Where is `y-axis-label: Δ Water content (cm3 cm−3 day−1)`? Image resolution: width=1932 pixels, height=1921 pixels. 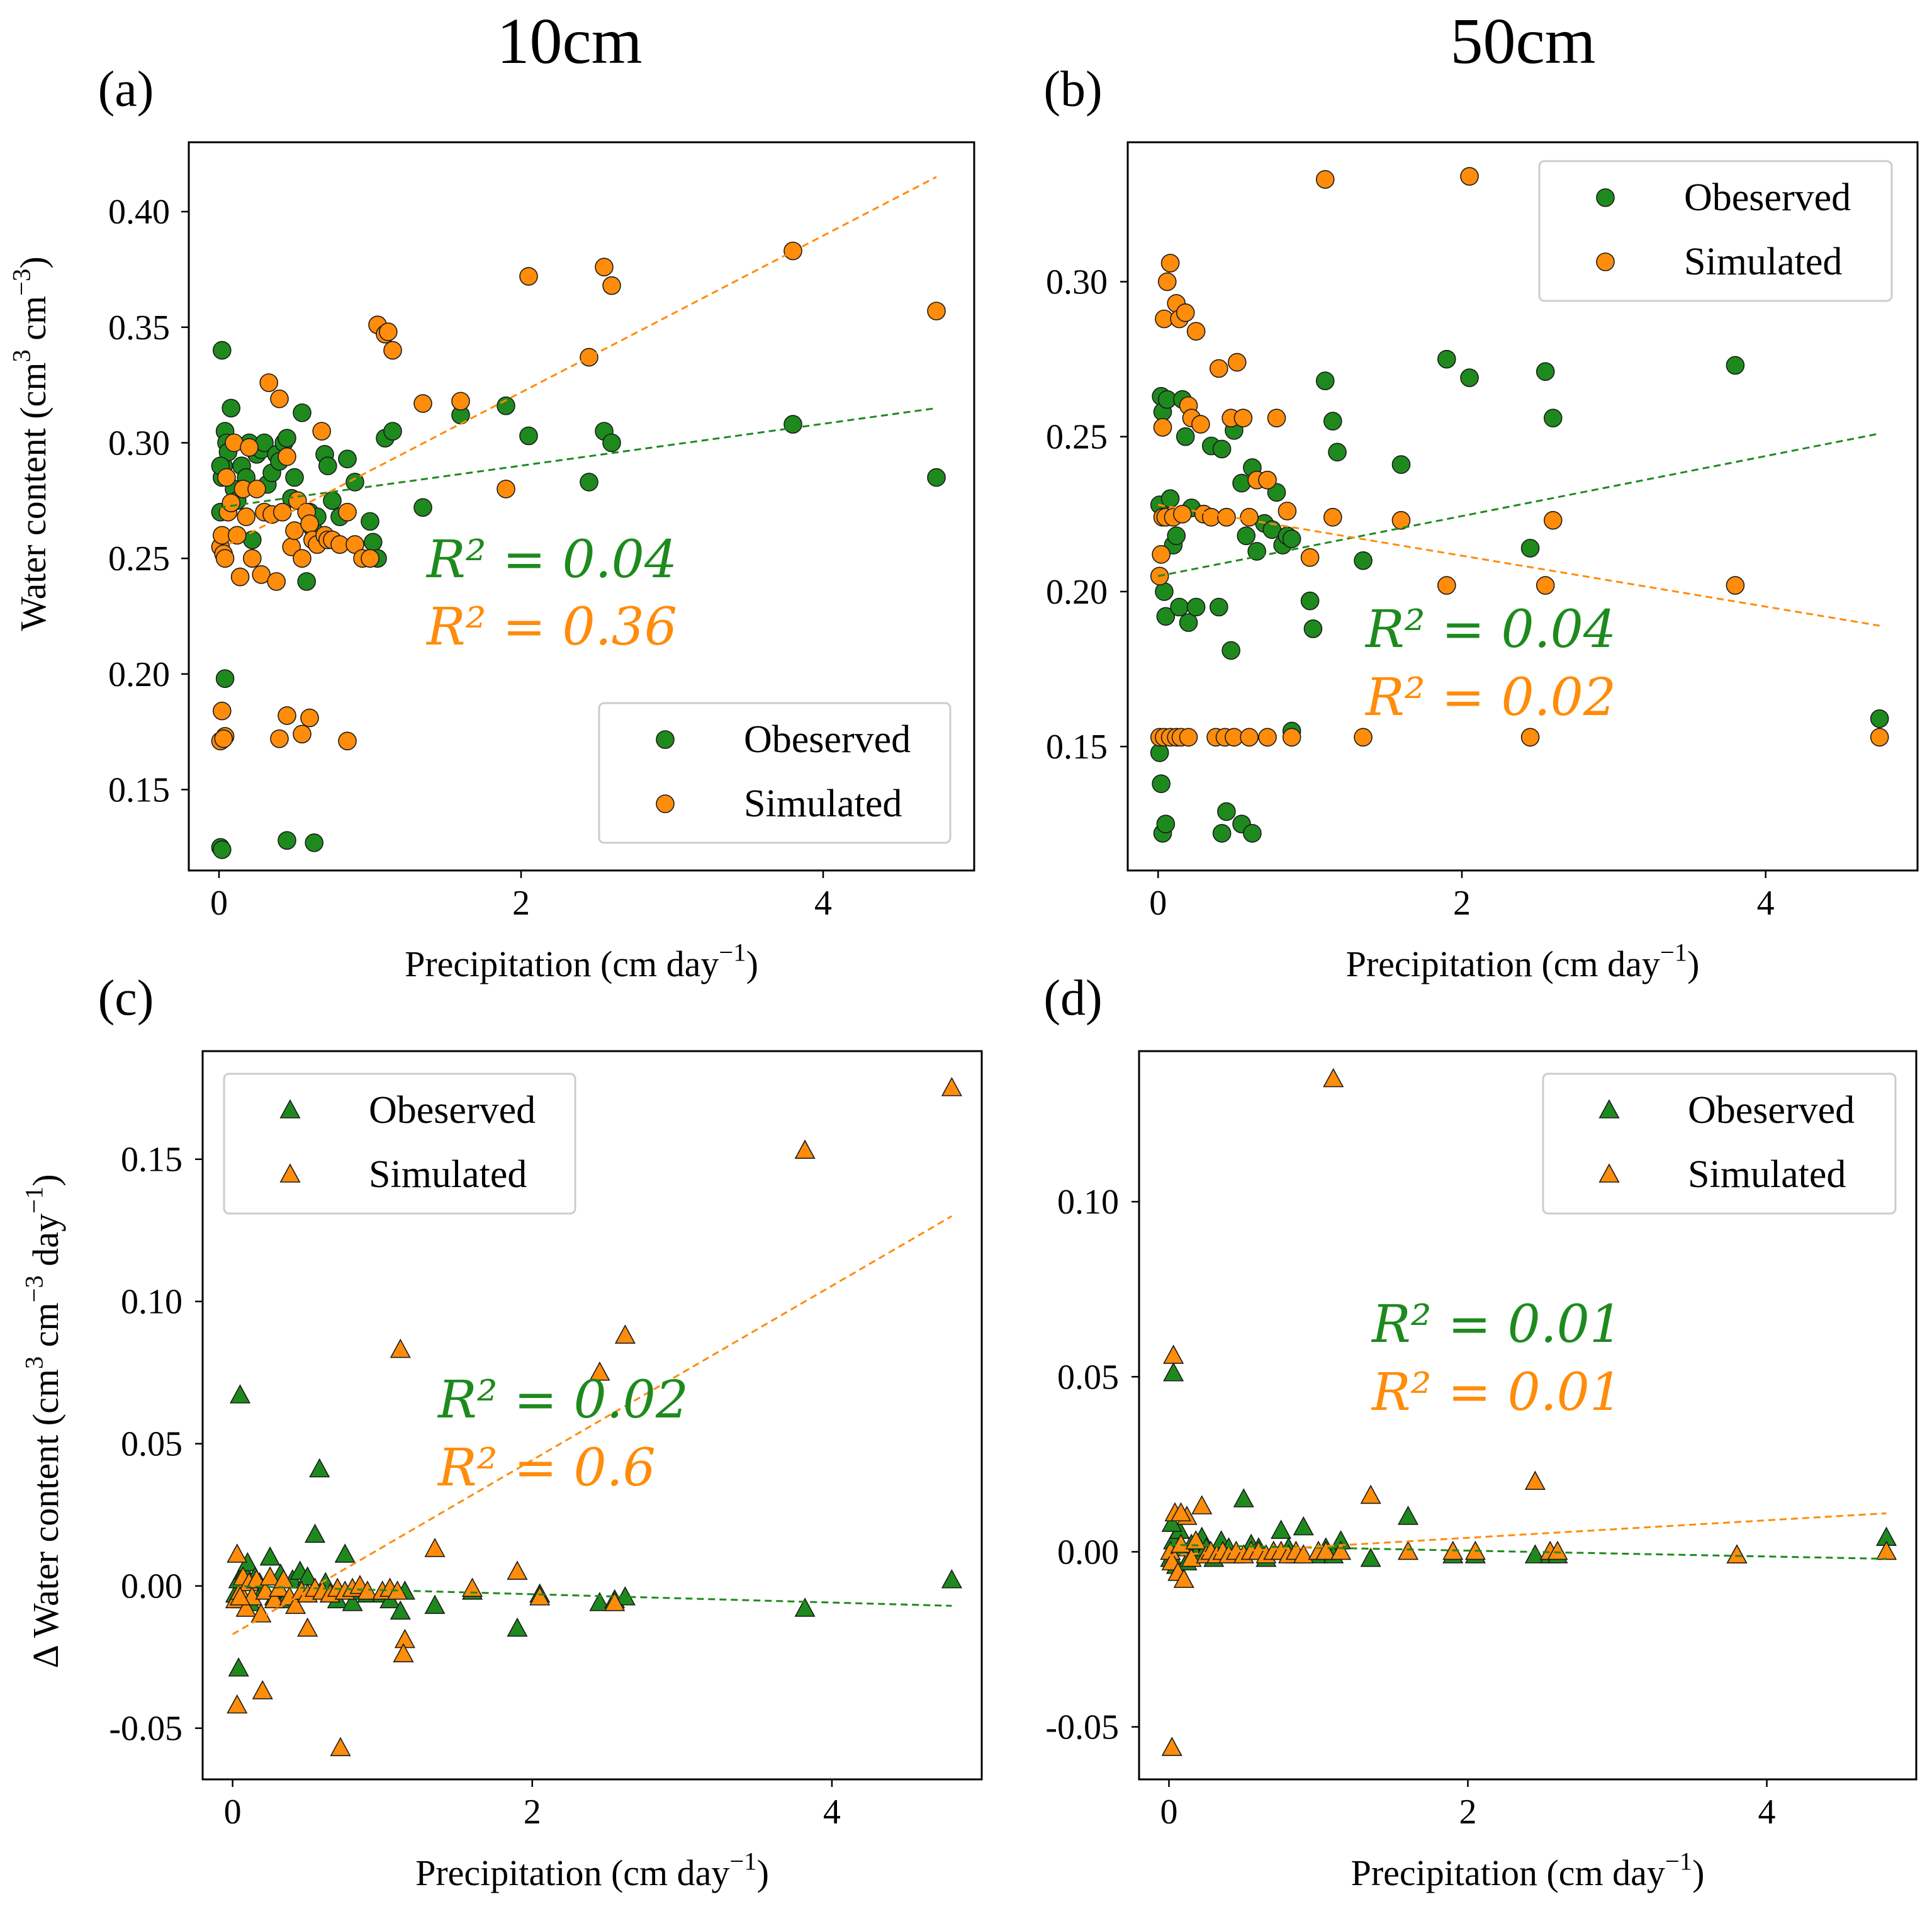 y-axis-label: Δ Water content (cm3 cm−3 day−1) is located at coordinates (43, 1421).